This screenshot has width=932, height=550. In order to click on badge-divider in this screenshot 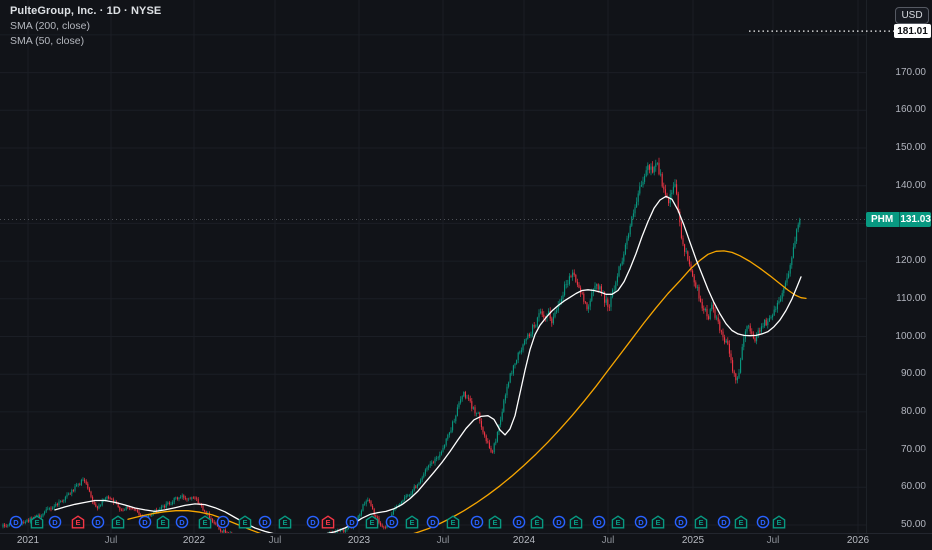, I will do `click(900, 220)`.